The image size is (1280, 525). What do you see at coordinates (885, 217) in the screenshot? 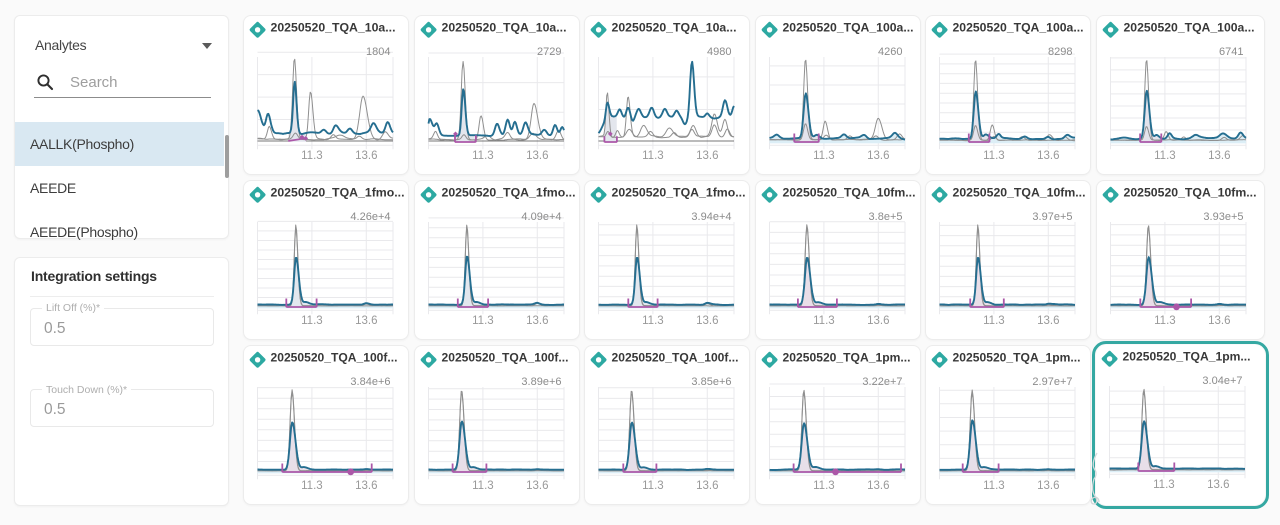
I see `svg-text: 3.8e+5` at bounding box center [885, 217].